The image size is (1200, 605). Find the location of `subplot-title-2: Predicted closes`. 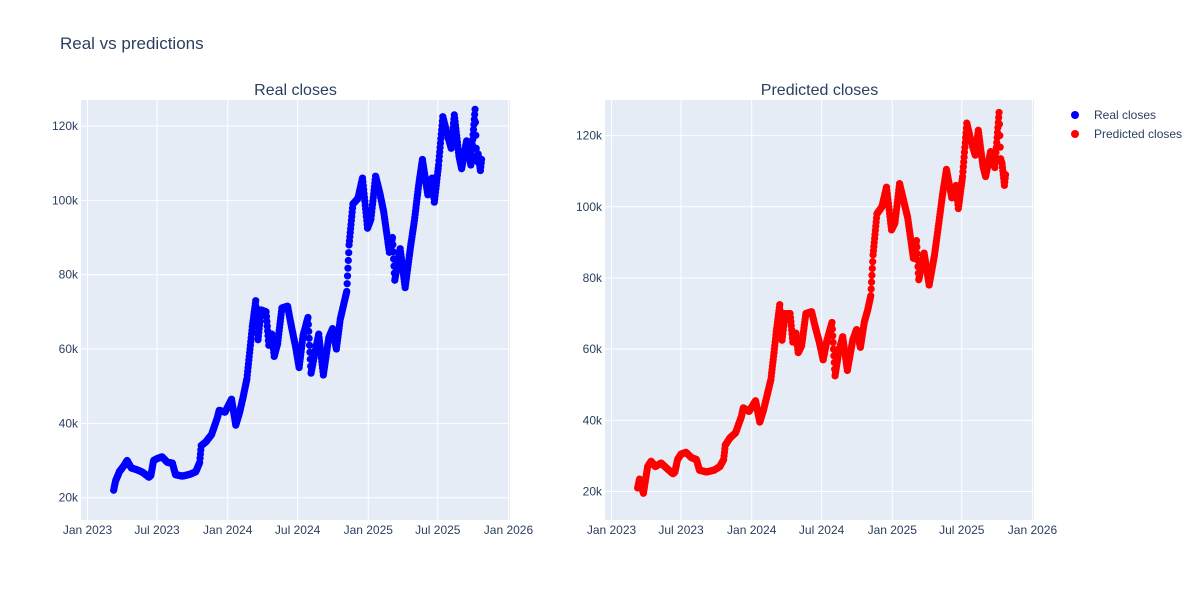

subplot-title-2: Predicted closes is located at coordinates (819, 90).